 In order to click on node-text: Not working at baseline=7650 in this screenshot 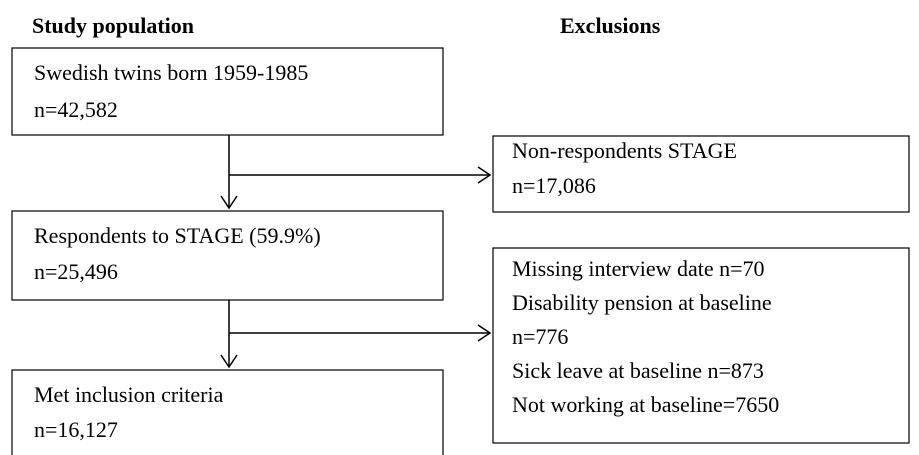, I will do `click(645, 404)`.